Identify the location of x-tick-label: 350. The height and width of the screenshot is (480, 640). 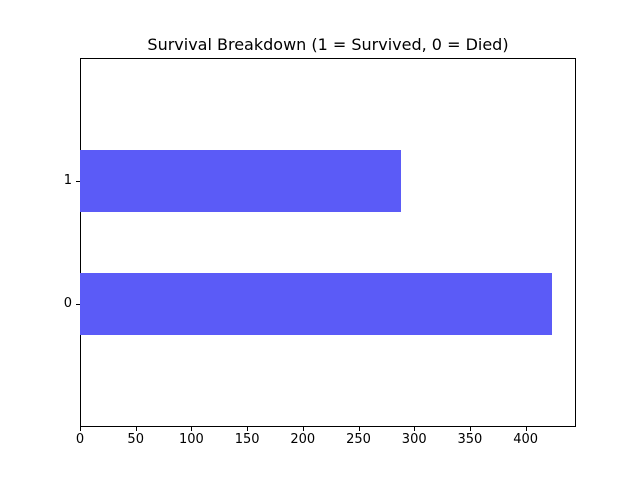
(470, 439).